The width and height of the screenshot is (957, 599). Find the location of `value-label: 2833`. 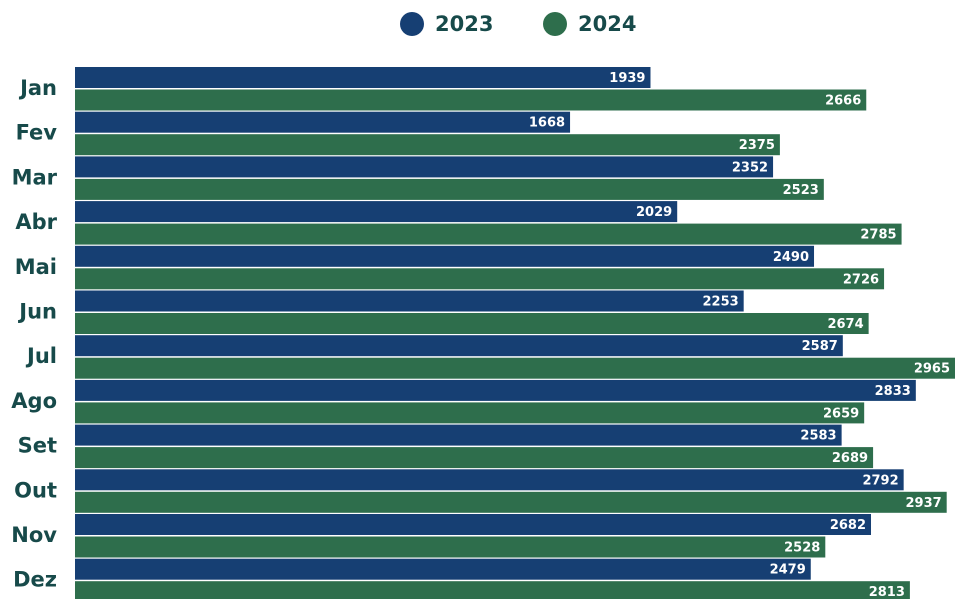

value-label: 2833 is located at coordinates (893, 391).